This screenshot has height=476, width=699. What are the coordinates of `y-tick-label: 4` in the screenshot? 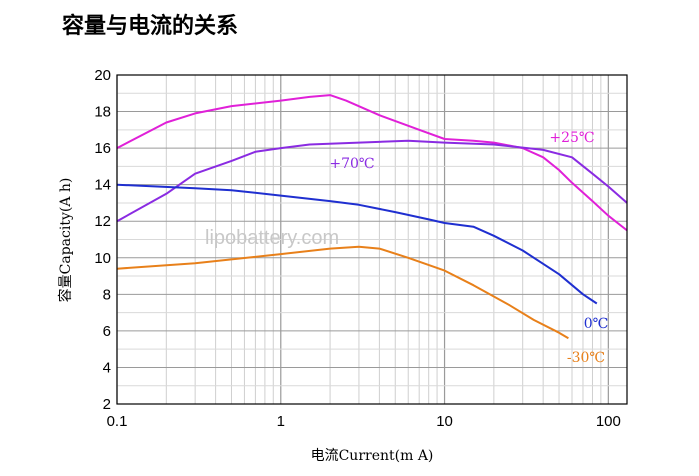 It's located at (107, 367).